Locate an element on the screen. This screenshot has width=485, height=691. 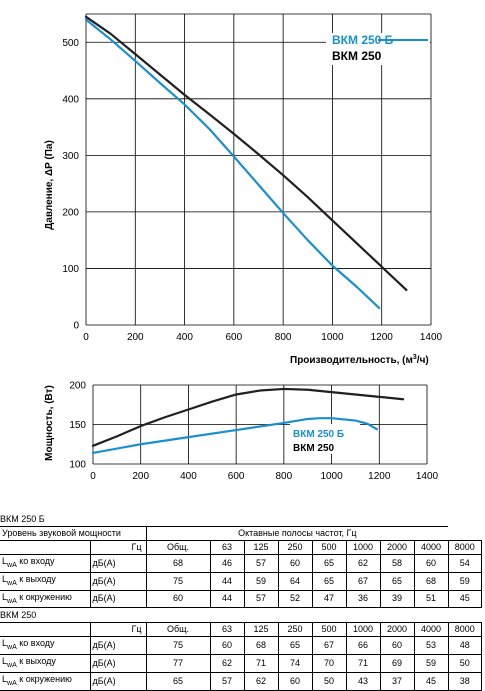
pressure-y-tick-label: 400 is located at coordinates (70, 99).